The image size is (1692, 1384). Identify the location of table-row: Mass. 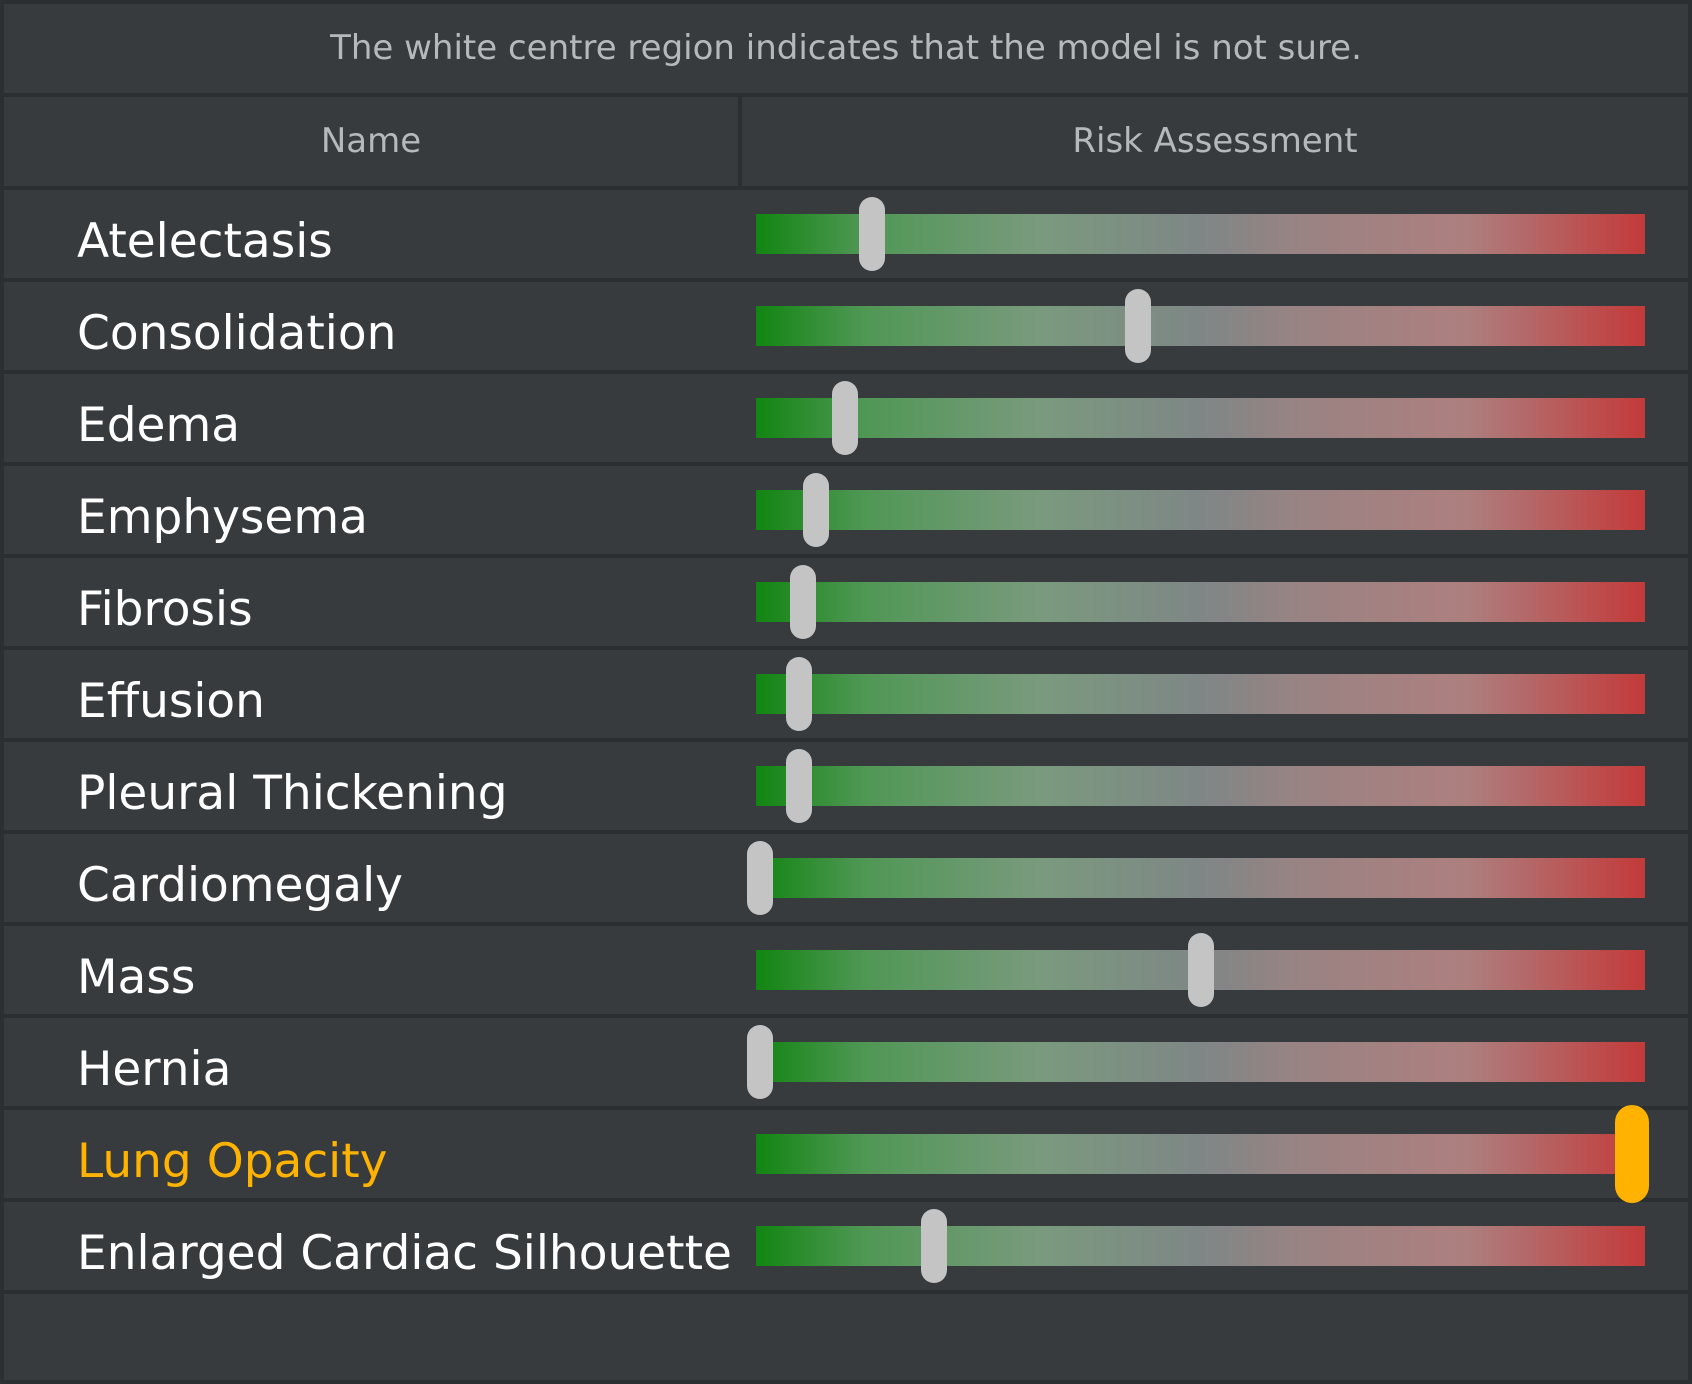
(846, 972).